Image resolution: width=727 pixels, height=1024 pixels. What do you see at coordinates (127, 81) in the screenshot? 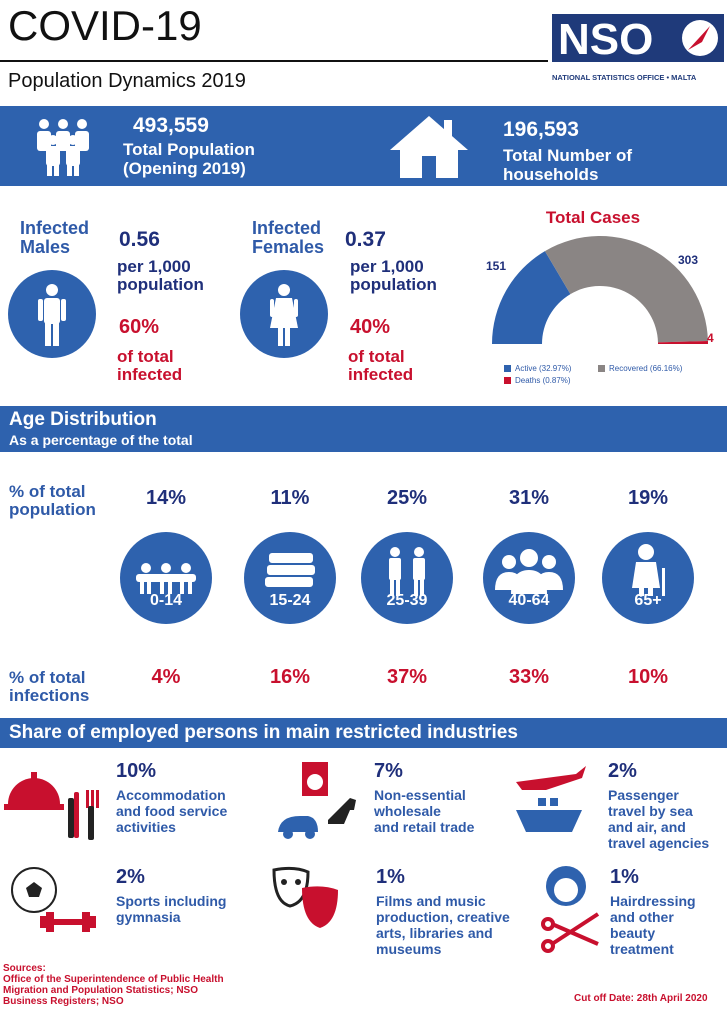
I see `page-subtitle: Population Dynamics 2019` at bounding box center [127, 81].